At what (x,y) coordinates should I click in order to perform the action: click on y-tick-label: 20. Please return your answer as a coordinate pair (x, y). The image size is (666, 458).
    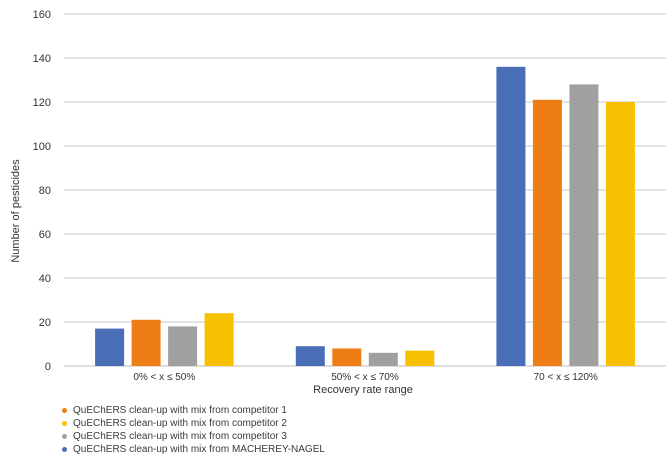
    Looking at the image, I should click on (45, 323).